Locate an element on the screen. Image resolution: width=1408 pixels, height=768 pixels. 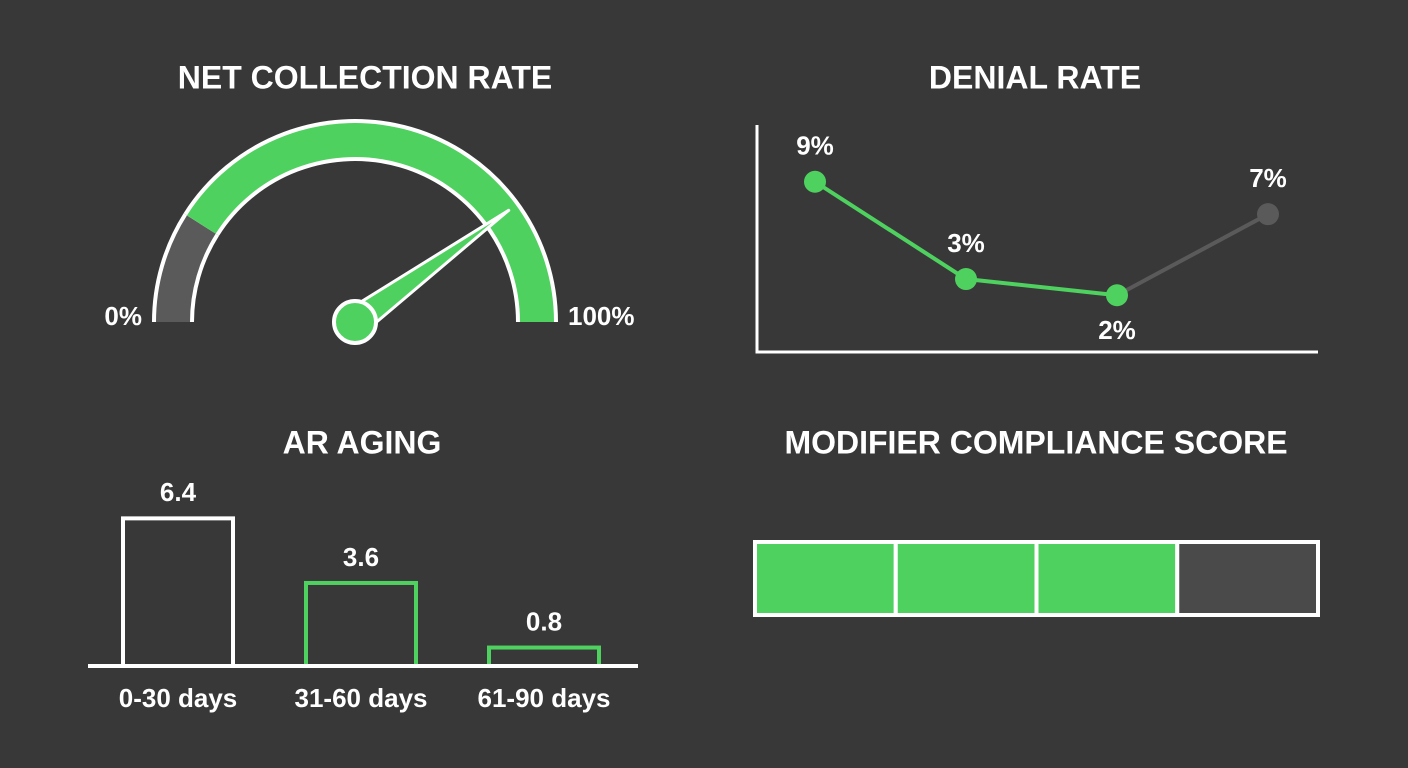
axis is located at coordinates (1036, 239).